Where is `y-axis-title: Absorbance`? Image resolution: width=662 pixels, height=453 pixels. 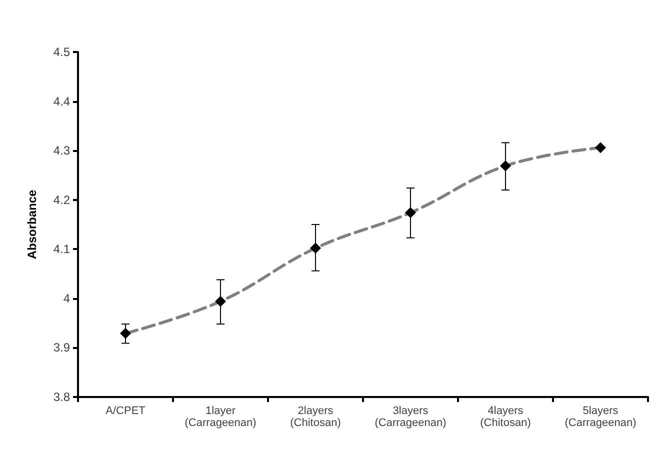
y-axis-title: Absorbance is located at coordinates (32, 225).